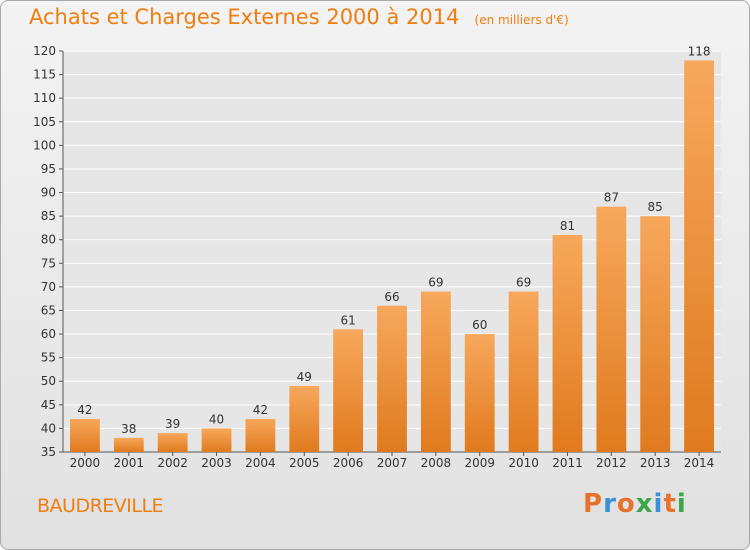 Image resolution: width=750 pixels, height=550 pixels. I want to click on data-label: 38, so click(128, 429).